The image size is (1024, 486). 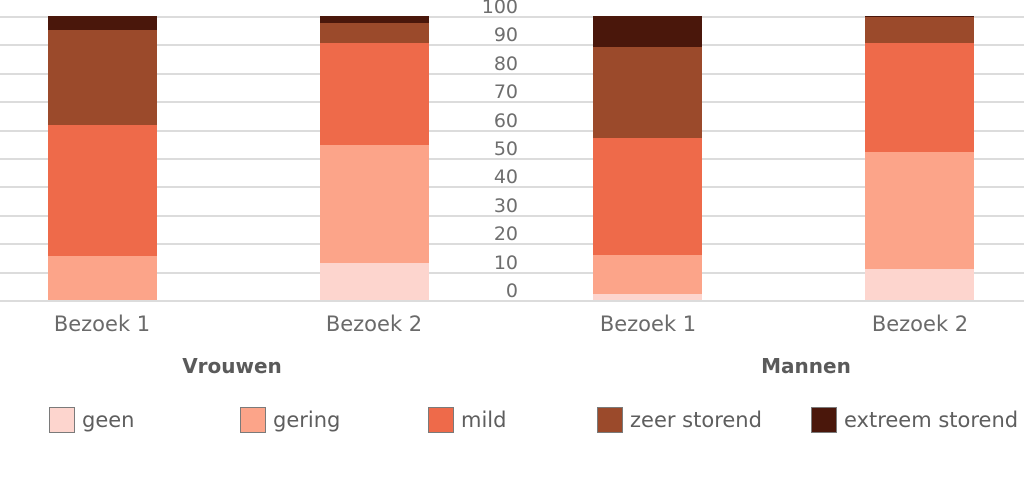 What do you see at coordinates (505, 35) in the screenshot?
I see `y-tick-label-90: 90` at bounding box center [505, 35].